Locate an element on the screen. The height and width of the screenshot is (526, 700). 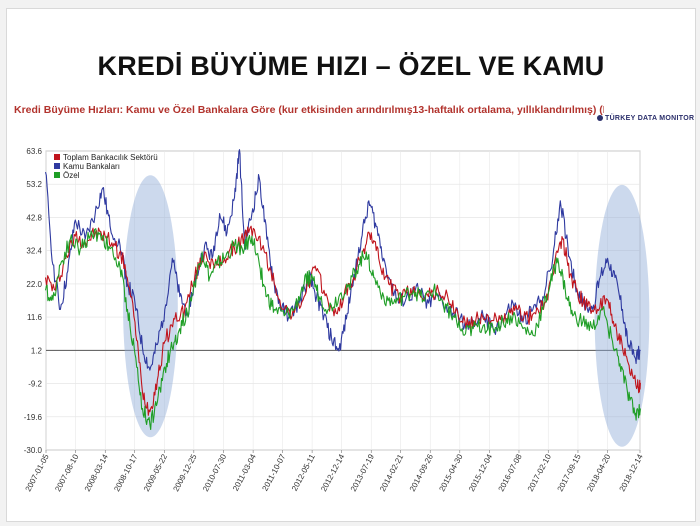
x-tick-label: 2015-12-04 is located at coordinates (480, 472).